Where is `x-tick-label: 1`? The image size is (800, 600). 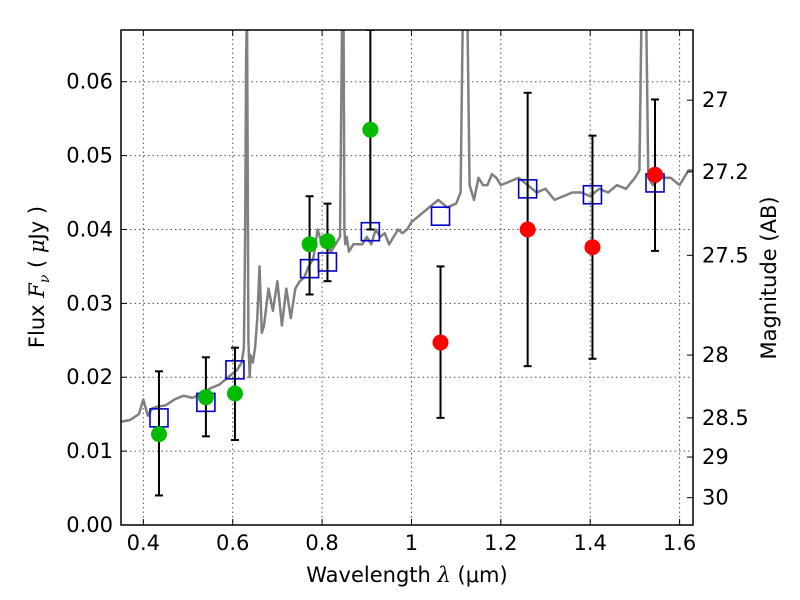
x-tick-label: 1 is located at coordinates (411, 543).